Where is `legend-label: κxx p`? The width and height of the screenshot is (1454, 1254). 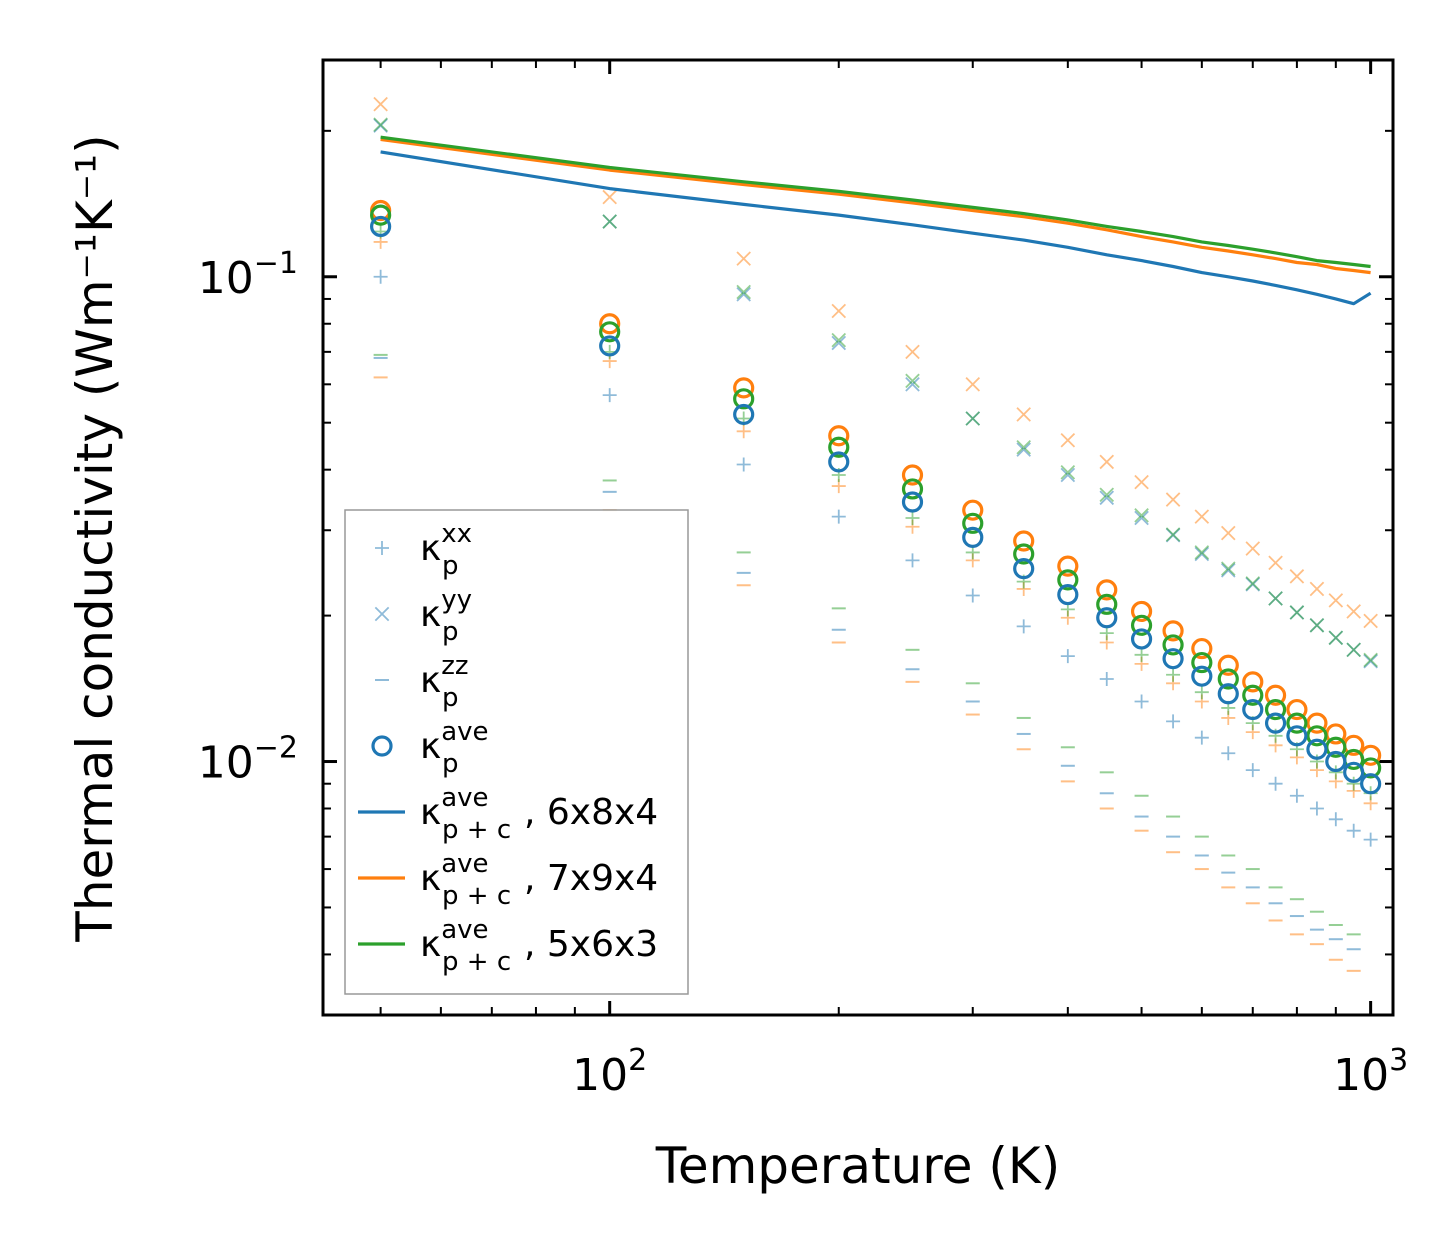 legend-label: κxx p is located at coordinates (446, 550).